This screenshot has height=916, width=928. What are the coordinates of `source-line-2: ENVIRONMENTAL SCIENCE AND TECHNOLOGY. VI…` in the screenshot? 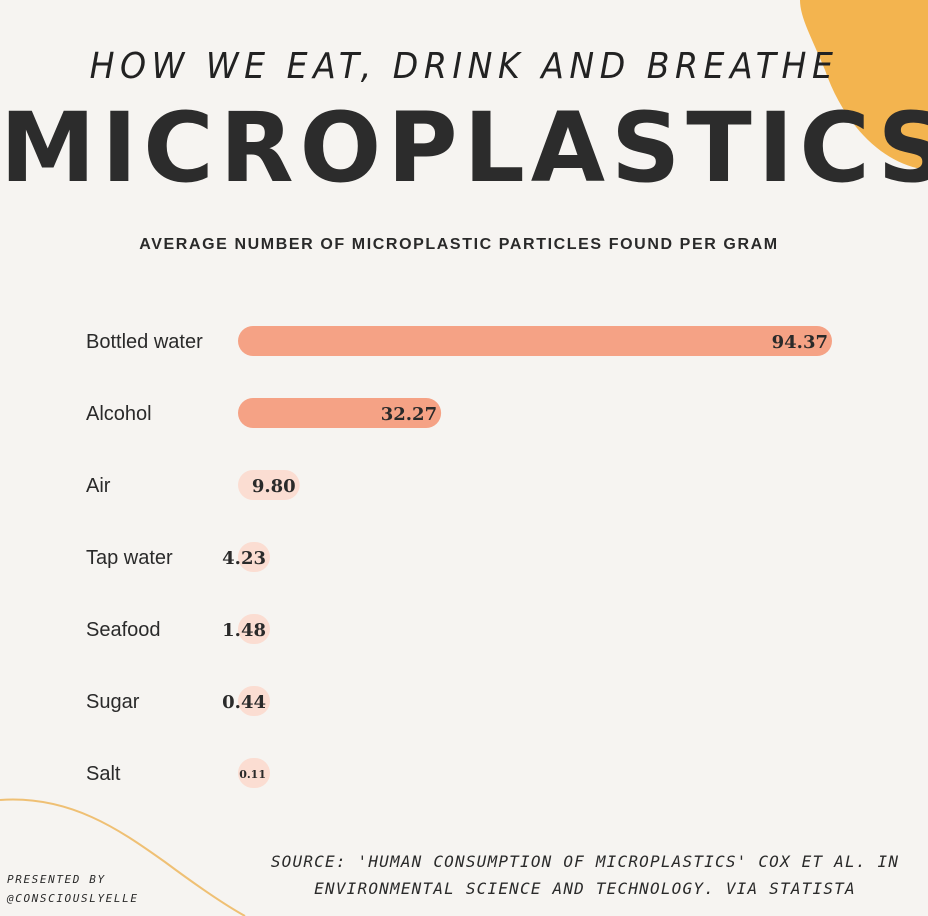 It's located at (585, 888).